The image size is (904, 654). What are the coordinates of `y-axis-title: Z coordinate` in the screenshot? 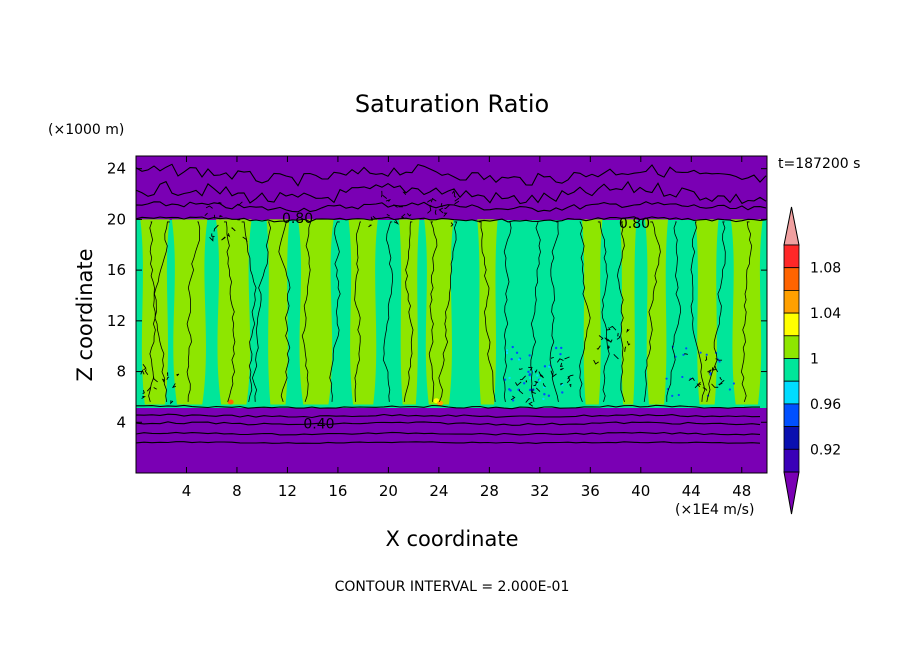 It's located at (85, 314).